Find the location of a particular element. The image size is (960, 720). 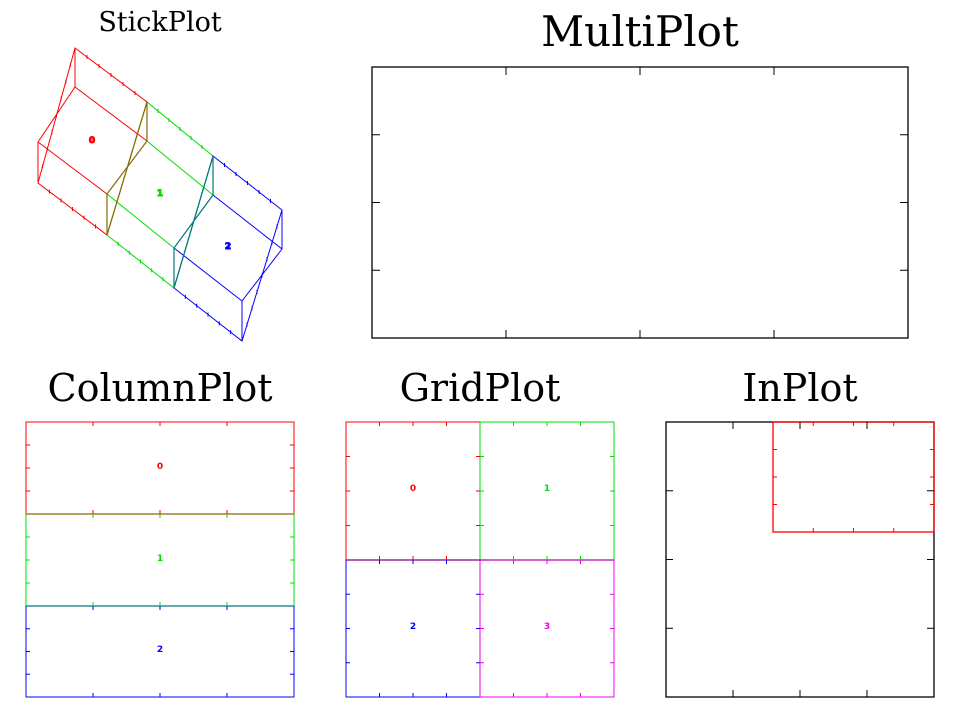

in-plot is located at coordinates (800, 559).